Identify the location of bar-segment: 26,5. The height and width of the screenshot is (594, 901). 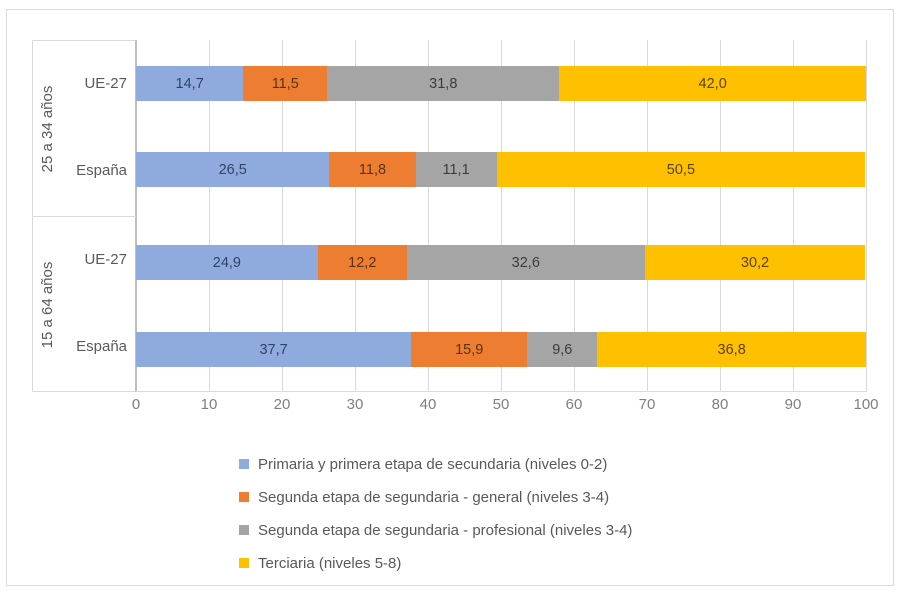
(233, 169).